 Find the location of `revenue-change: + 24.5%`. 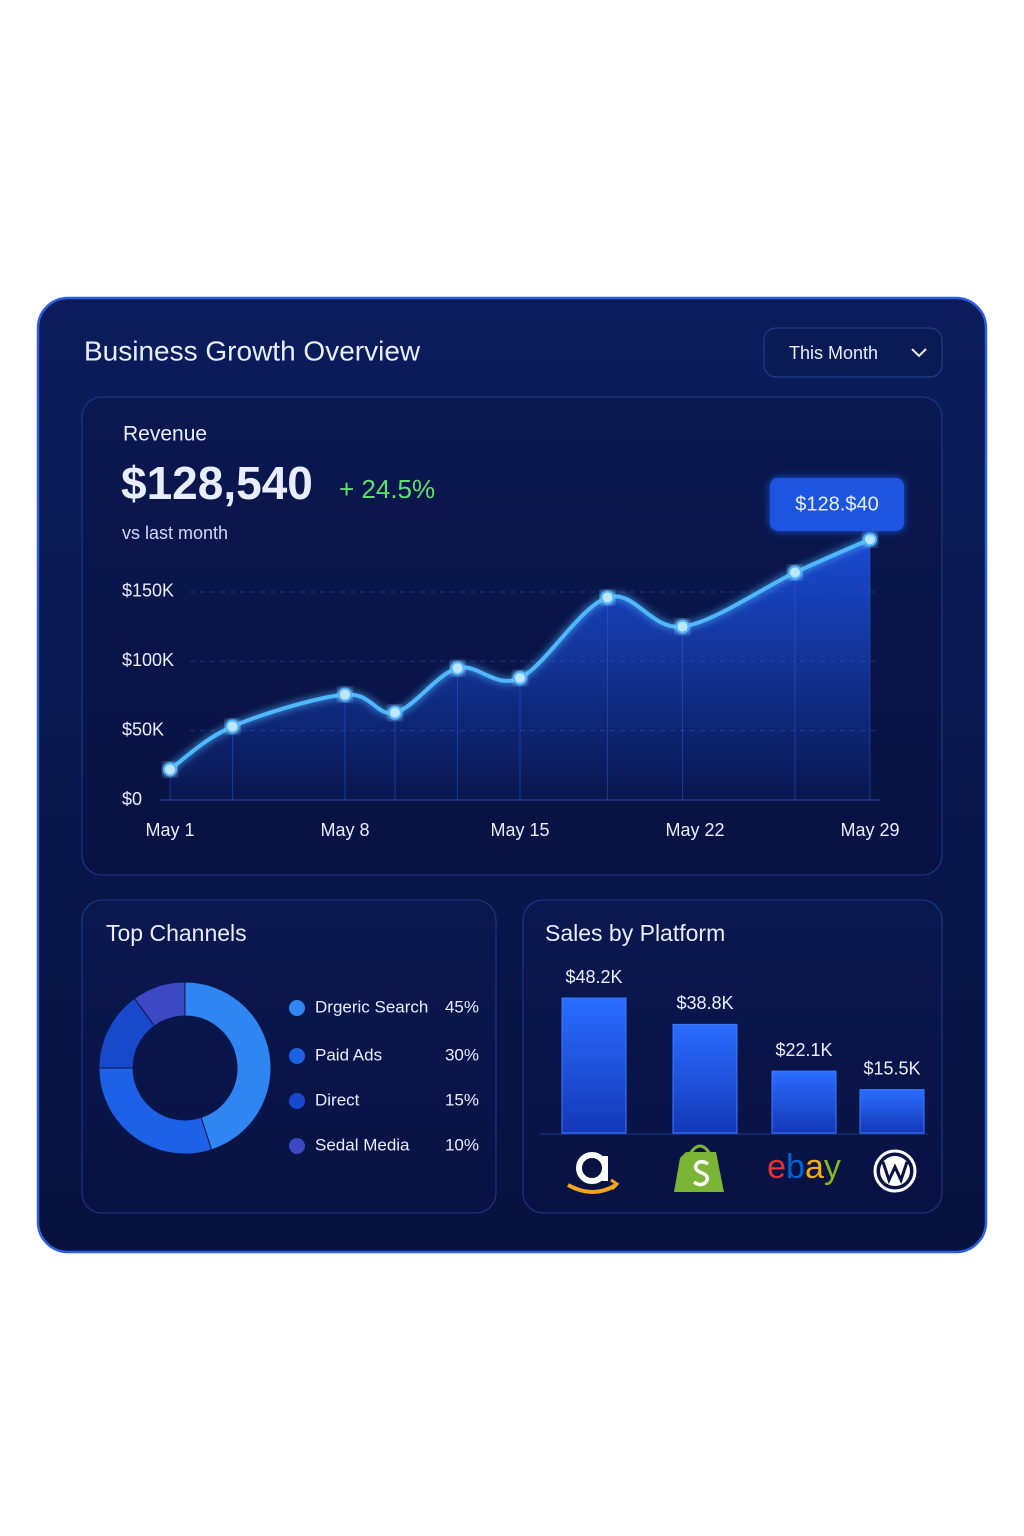

revenue-change: + 24.5% is located at coordinates (387, 489).